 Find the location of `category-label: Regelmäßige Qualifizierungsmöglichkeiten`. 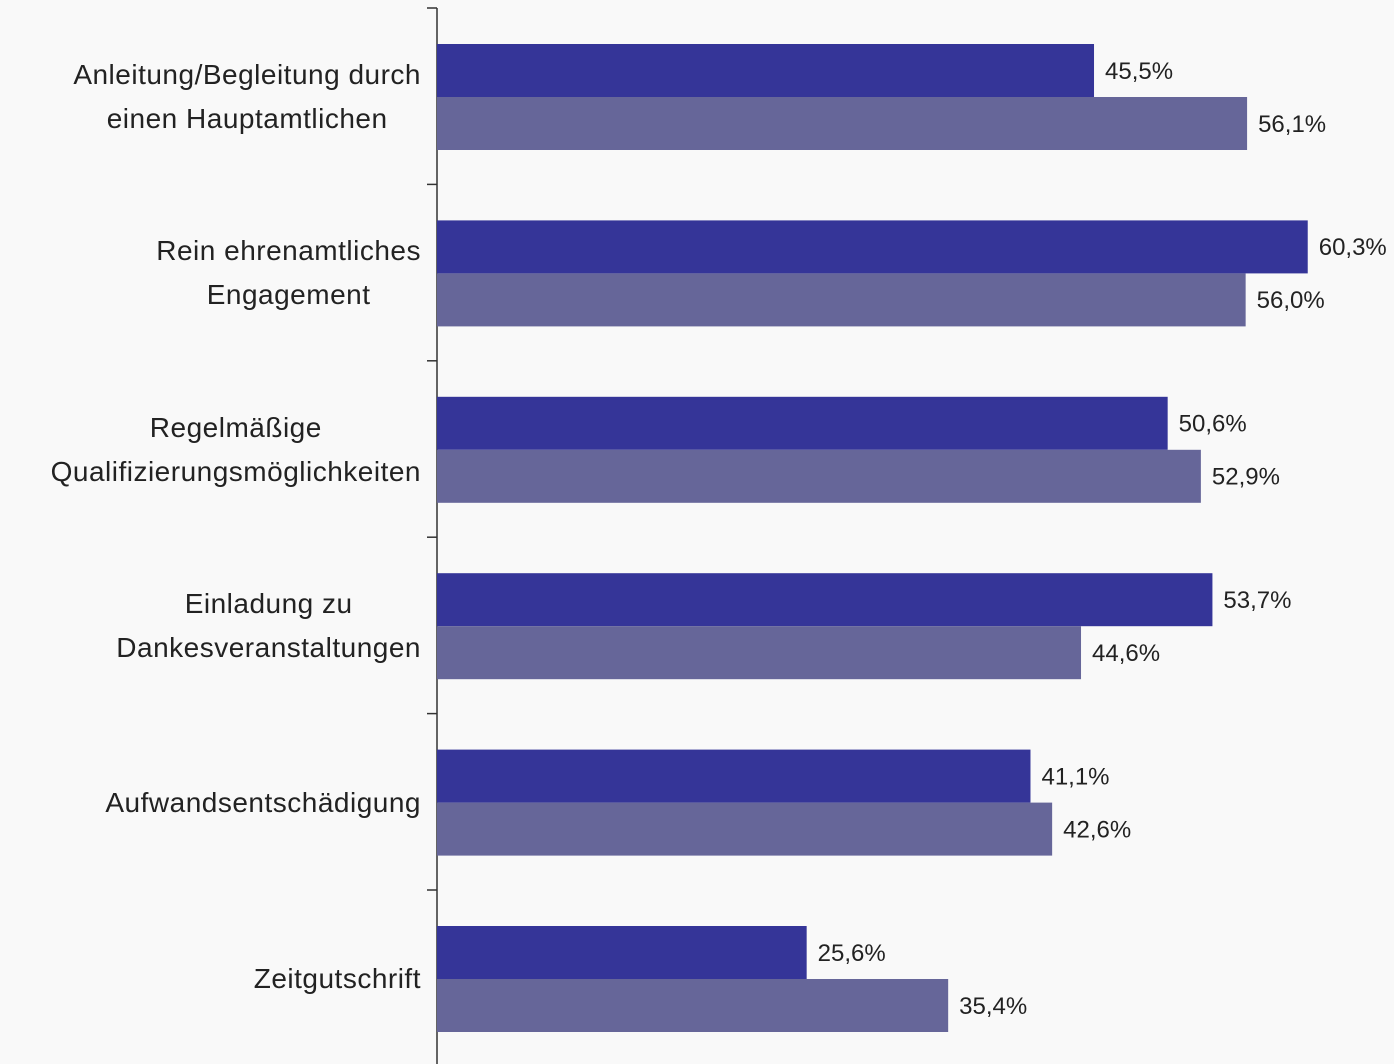

category-label: Regelmäßige Qualifizierungsmöglichkeiten is located at coordinates (235, 449).